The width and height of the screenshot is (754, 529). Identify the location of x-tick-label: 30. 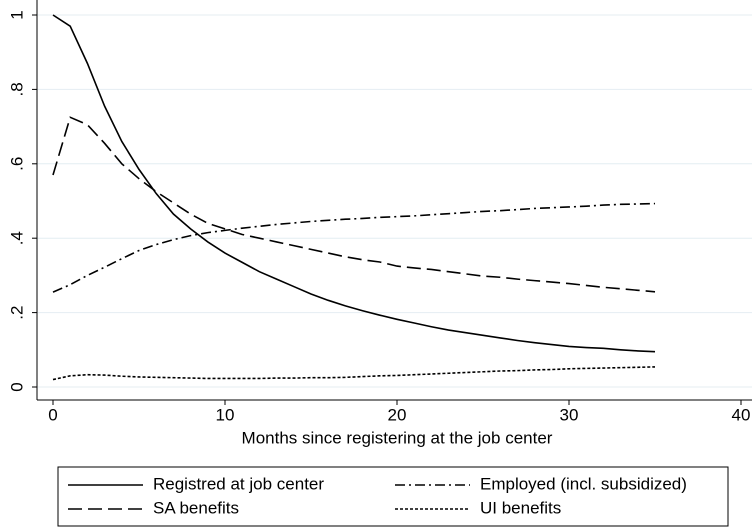
(569, 414).